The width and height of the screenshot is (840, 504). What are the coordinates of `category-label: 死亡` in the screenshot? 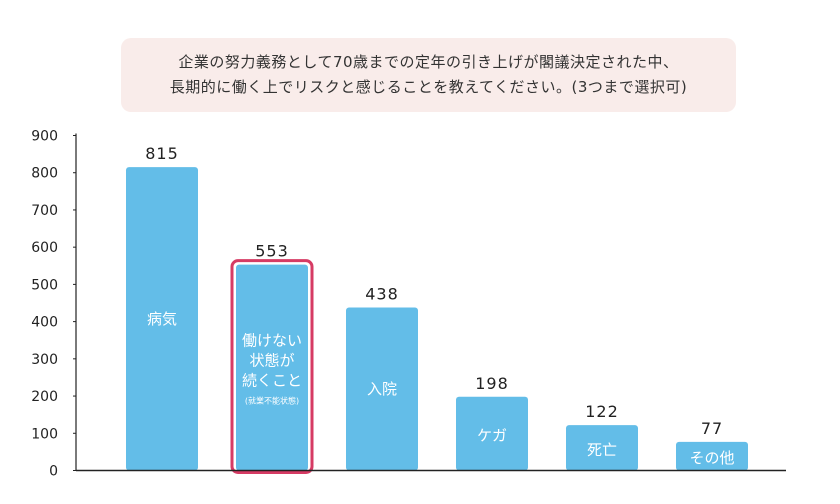 It's located at (602, 450).